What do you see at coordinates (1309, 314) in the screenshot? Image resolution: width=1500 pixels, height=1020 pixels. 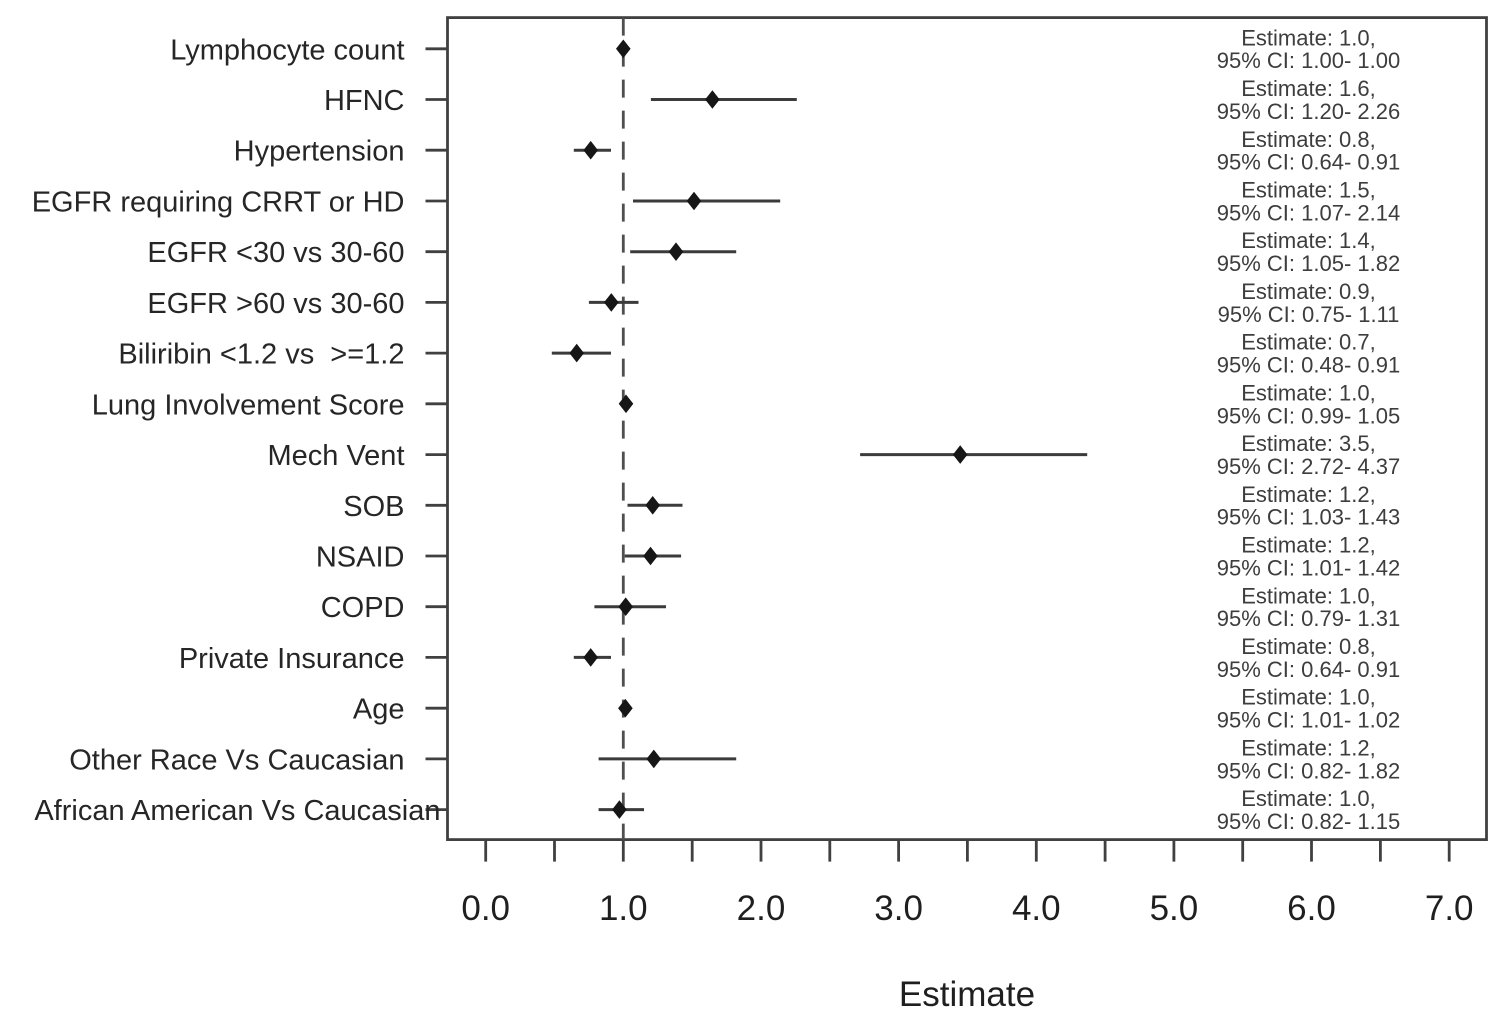 I see `svg-text: 95% CI: 0.75- 1.11` at bounding box center [1309, 314].